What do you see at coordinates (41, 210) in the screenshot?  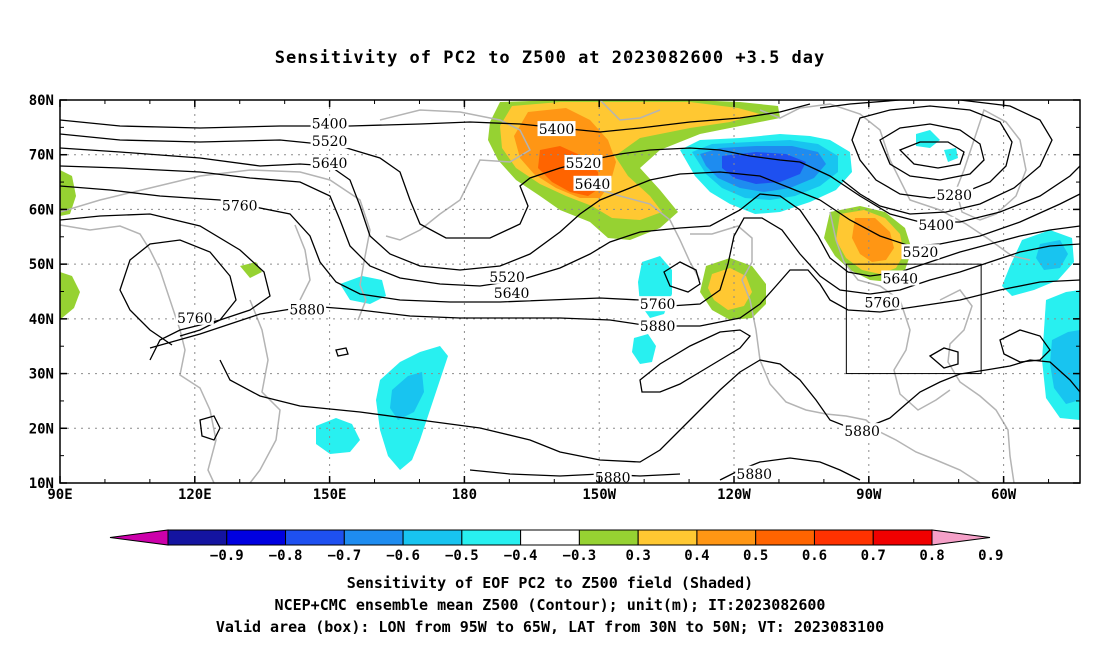 I see `lat-tick-label: 60N` at bounding box center [41, 210].